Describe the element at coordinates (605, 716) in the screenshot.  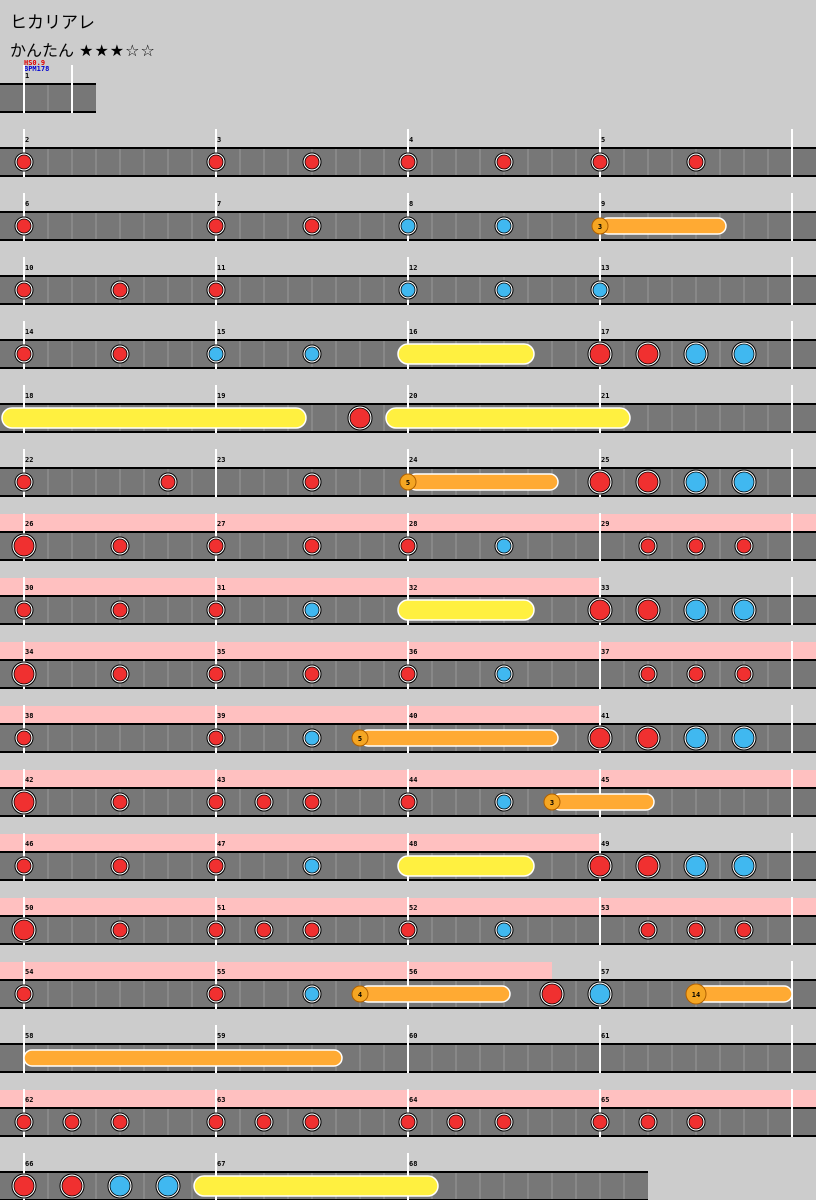
I see `measure-number: 41` at that location.